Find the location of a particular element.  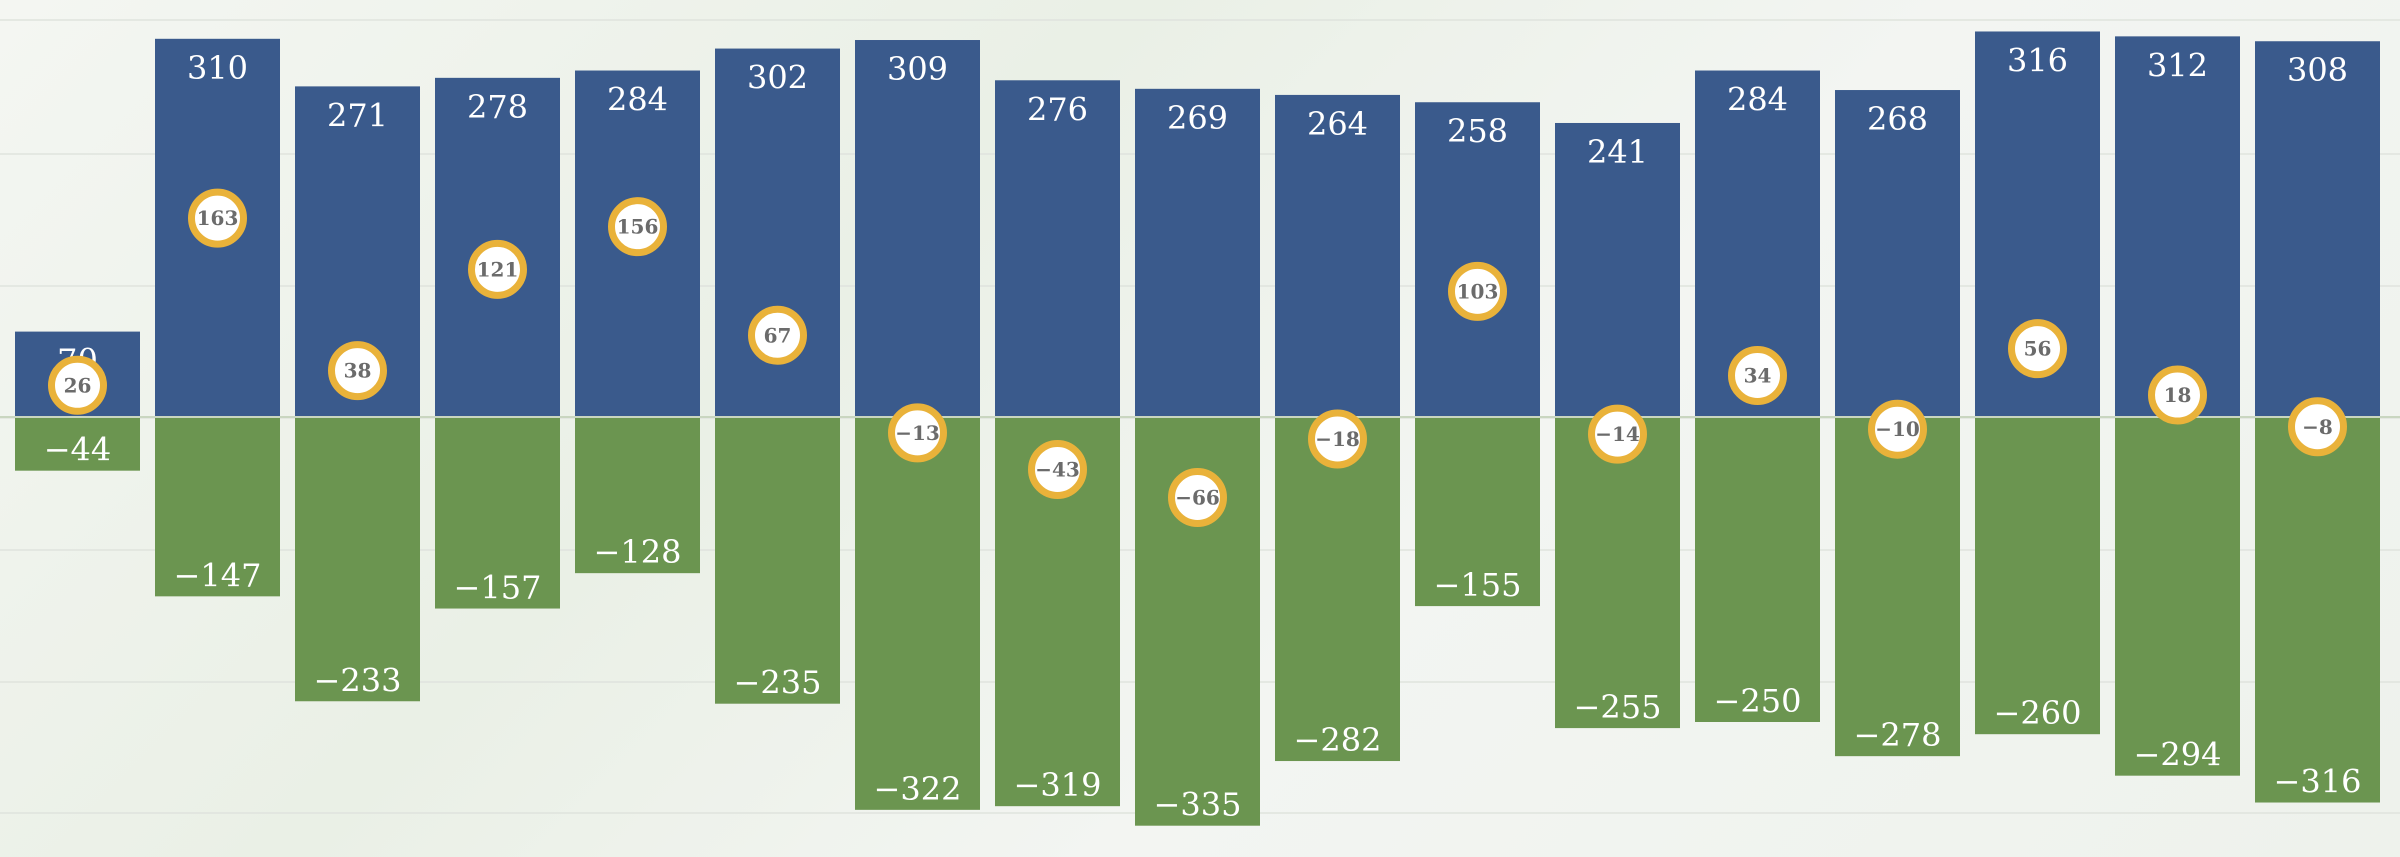

label-negative-1: −147 is located at coordinates (218, 575).